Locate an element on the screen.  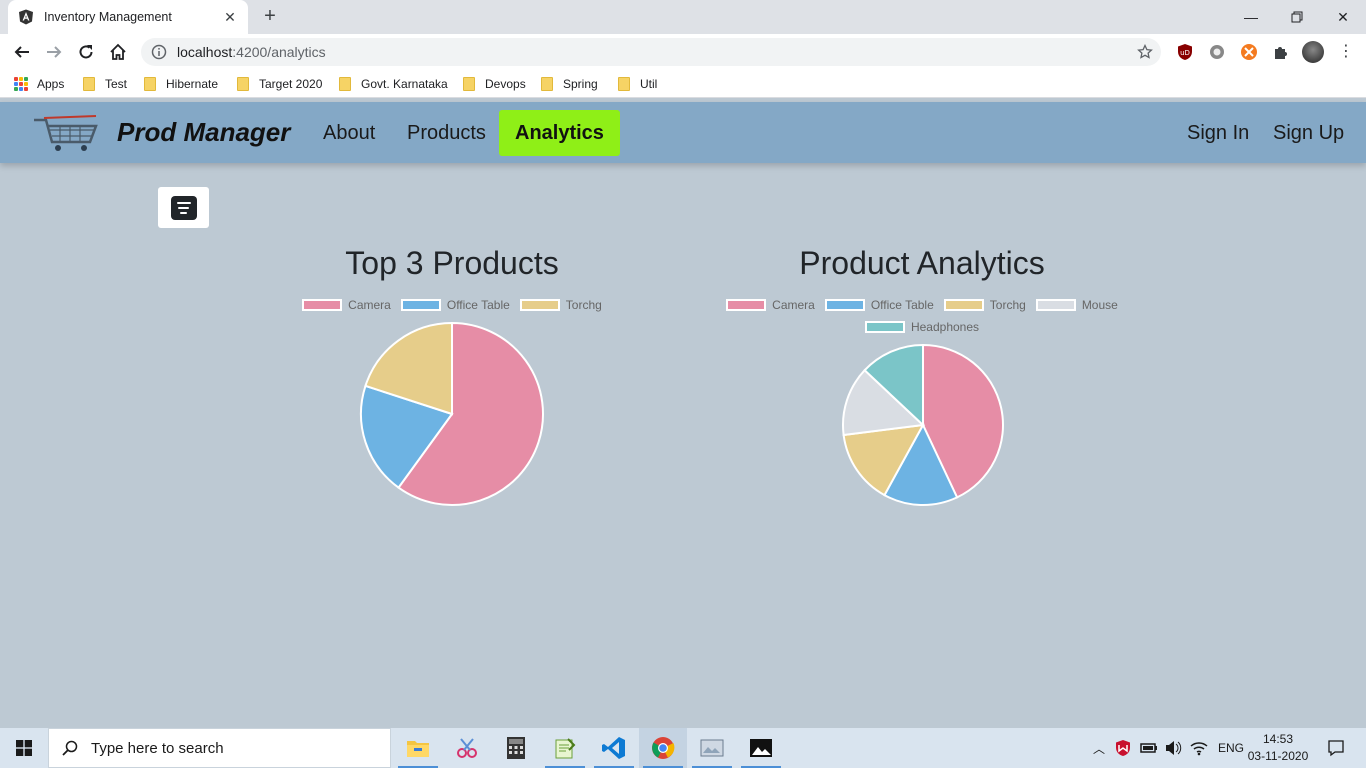
ublock-icon: uD is located at coordinates (1185, 52).